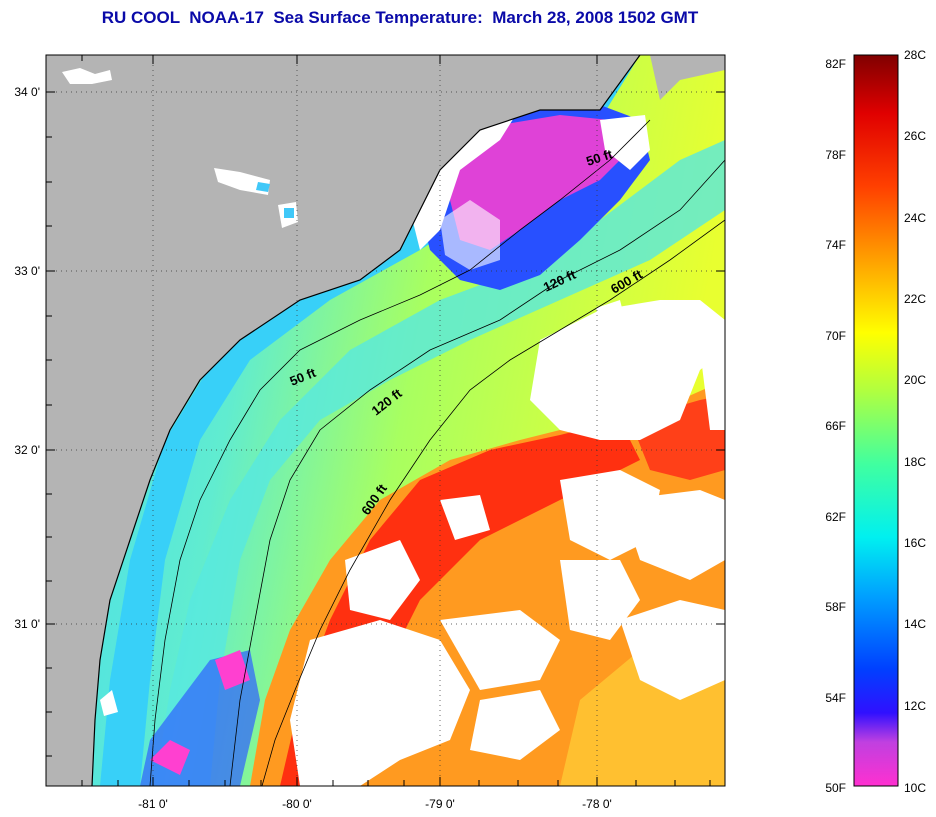  Describe the element at coordinates (597, 804) in the screenshot. I see `lon-label-78: -78 0'` at that location.